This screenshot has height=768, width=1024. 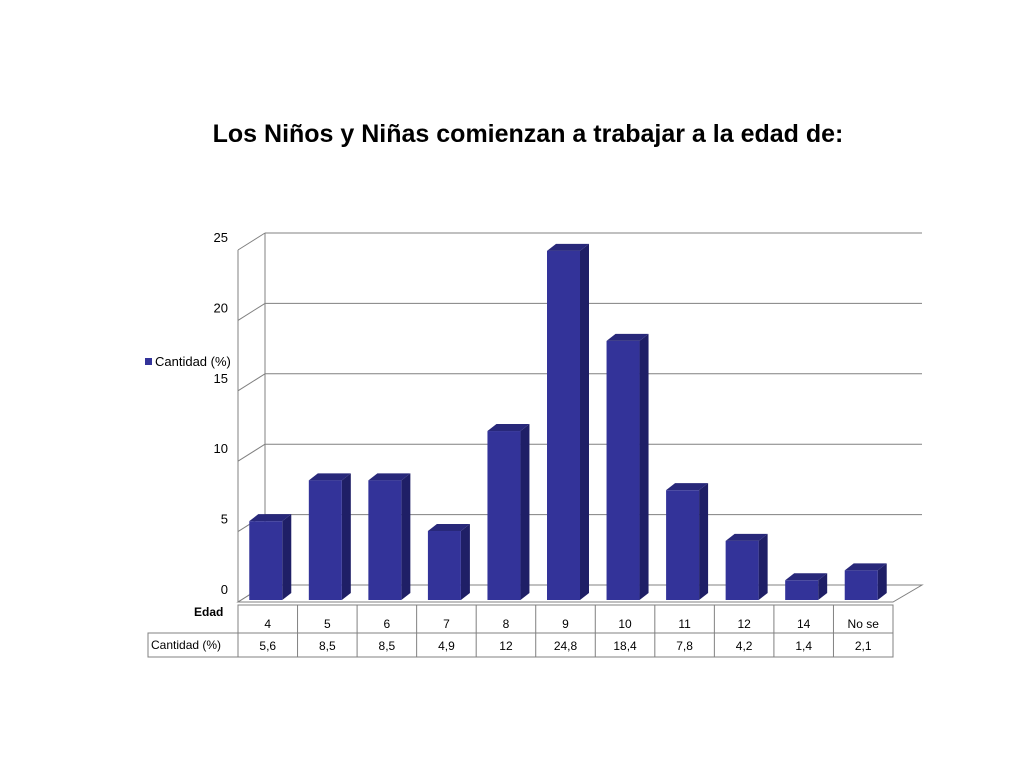 What do you see at coordinates (744, 624) in the screenshot?
I see `x-tick-label: 12` at bounding box center [744, 624].